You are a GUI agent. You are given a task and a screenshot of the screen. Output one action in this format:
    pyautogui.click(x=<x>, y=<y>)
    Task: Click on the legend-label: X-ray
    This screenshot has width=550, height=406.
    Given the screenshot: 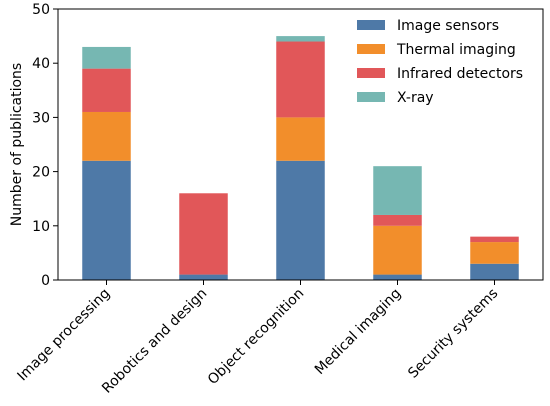 What is the action you would take?
    pyautogui.click(x=415, y=98)
    